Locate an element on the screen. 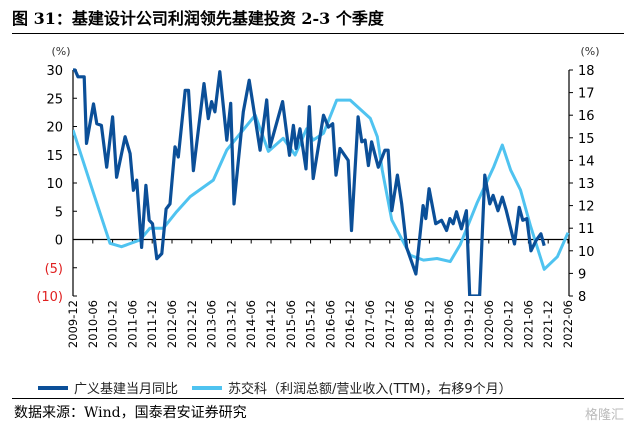 The image size is (636, 427). right-tick-label: 12 is located at coordinates (586, 207).